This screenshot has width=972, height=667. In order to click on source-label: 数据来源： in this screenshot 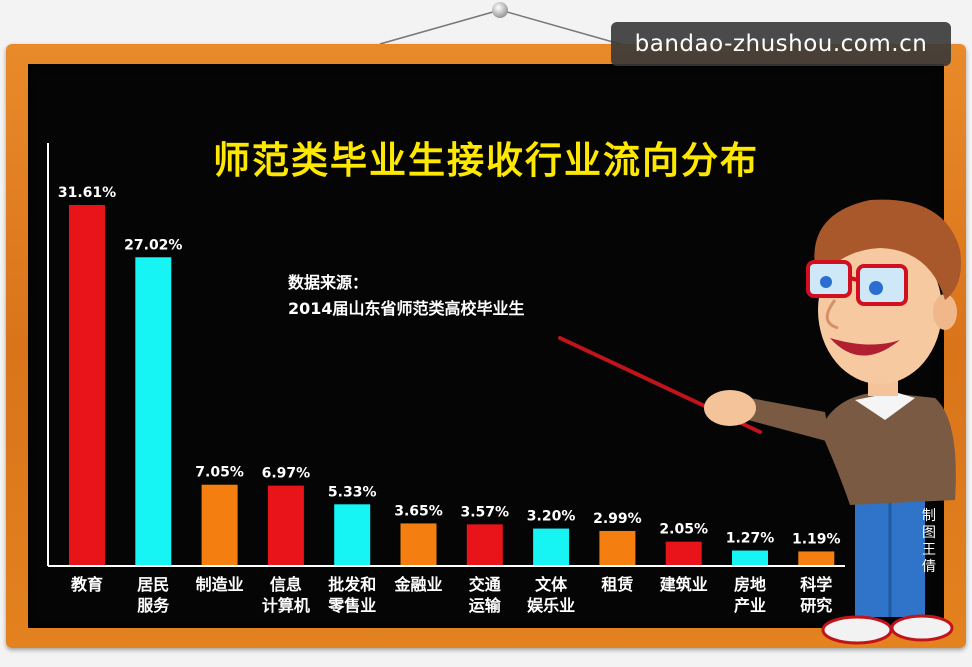, I will do `click(328, 282)`.